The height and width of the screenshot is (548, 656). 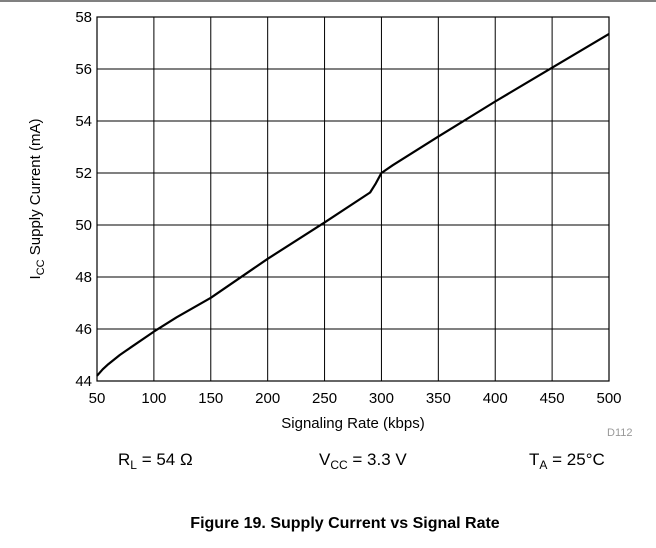 What do you see at coordinates (355, 398) in the screenshot?
I see `x-tick-labels: 50 100 150 200 250 300 350 400 450 500` at bounding box center [355, 398].